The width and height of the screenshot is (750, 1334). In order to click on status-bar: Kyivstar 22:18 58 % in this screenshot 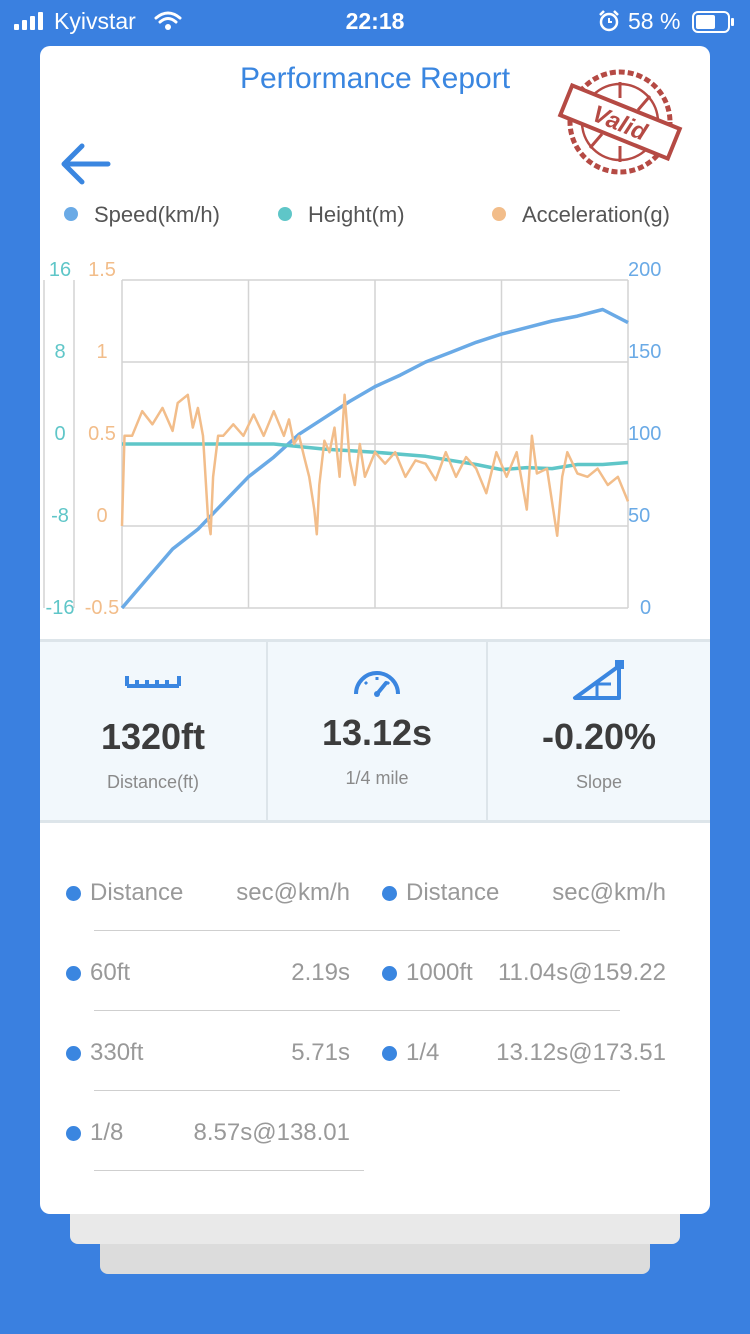, I will do `click(375, 22)`.